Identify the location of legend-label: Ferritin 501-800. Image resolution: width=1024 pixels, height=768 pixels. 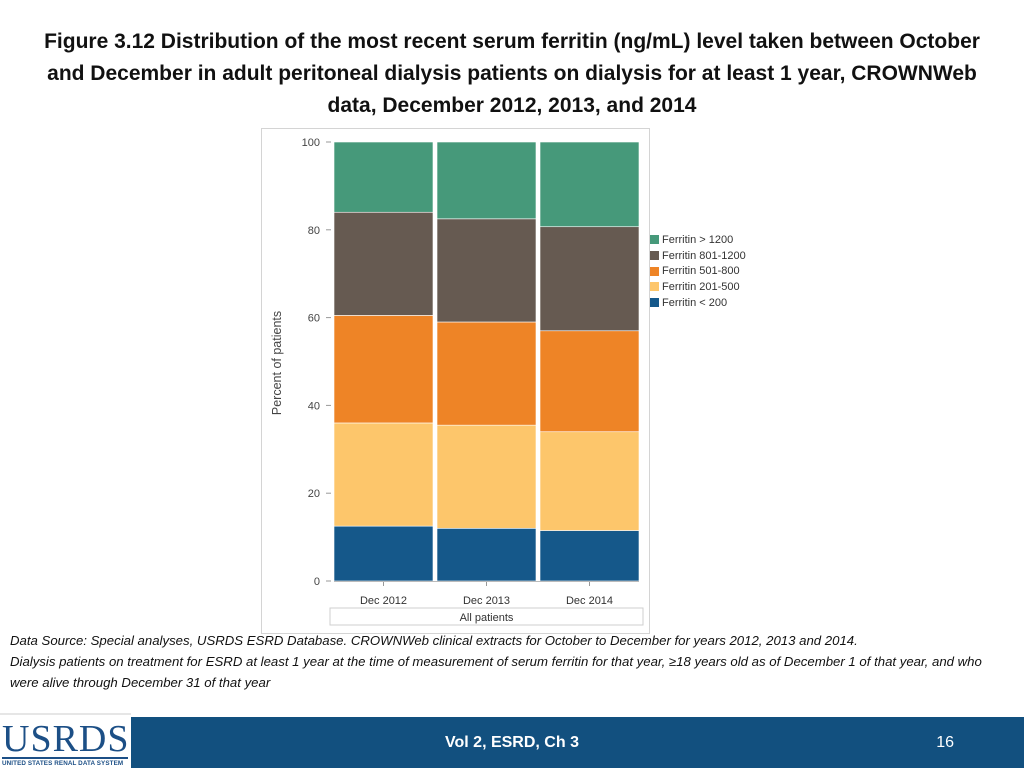
(701, 271).